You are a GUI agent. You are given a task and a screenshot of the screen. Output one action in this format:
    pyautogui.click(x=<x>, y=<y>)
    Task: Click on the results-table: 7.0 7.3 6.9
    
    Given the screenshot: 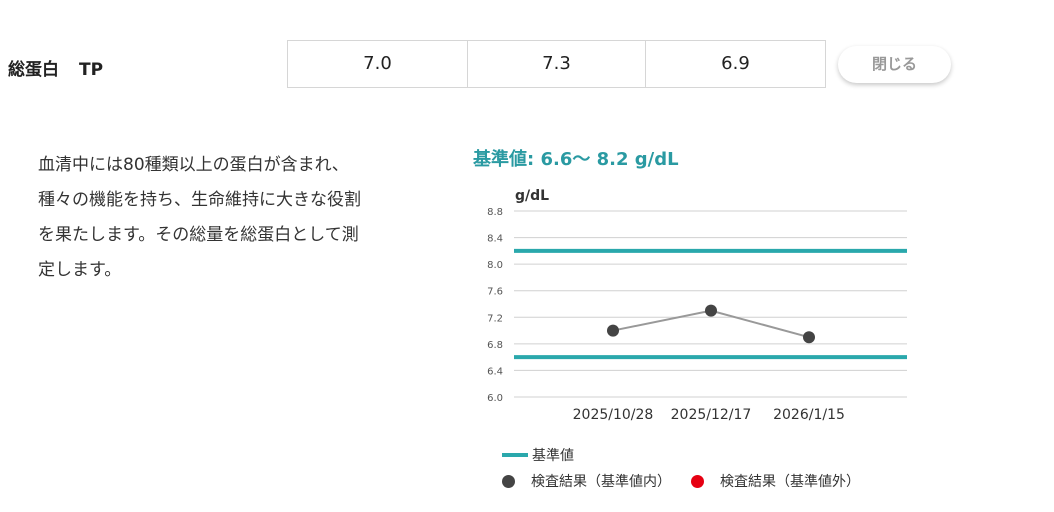 What is the action you would take?
    pyautogui.click(x=556, y=64)
    